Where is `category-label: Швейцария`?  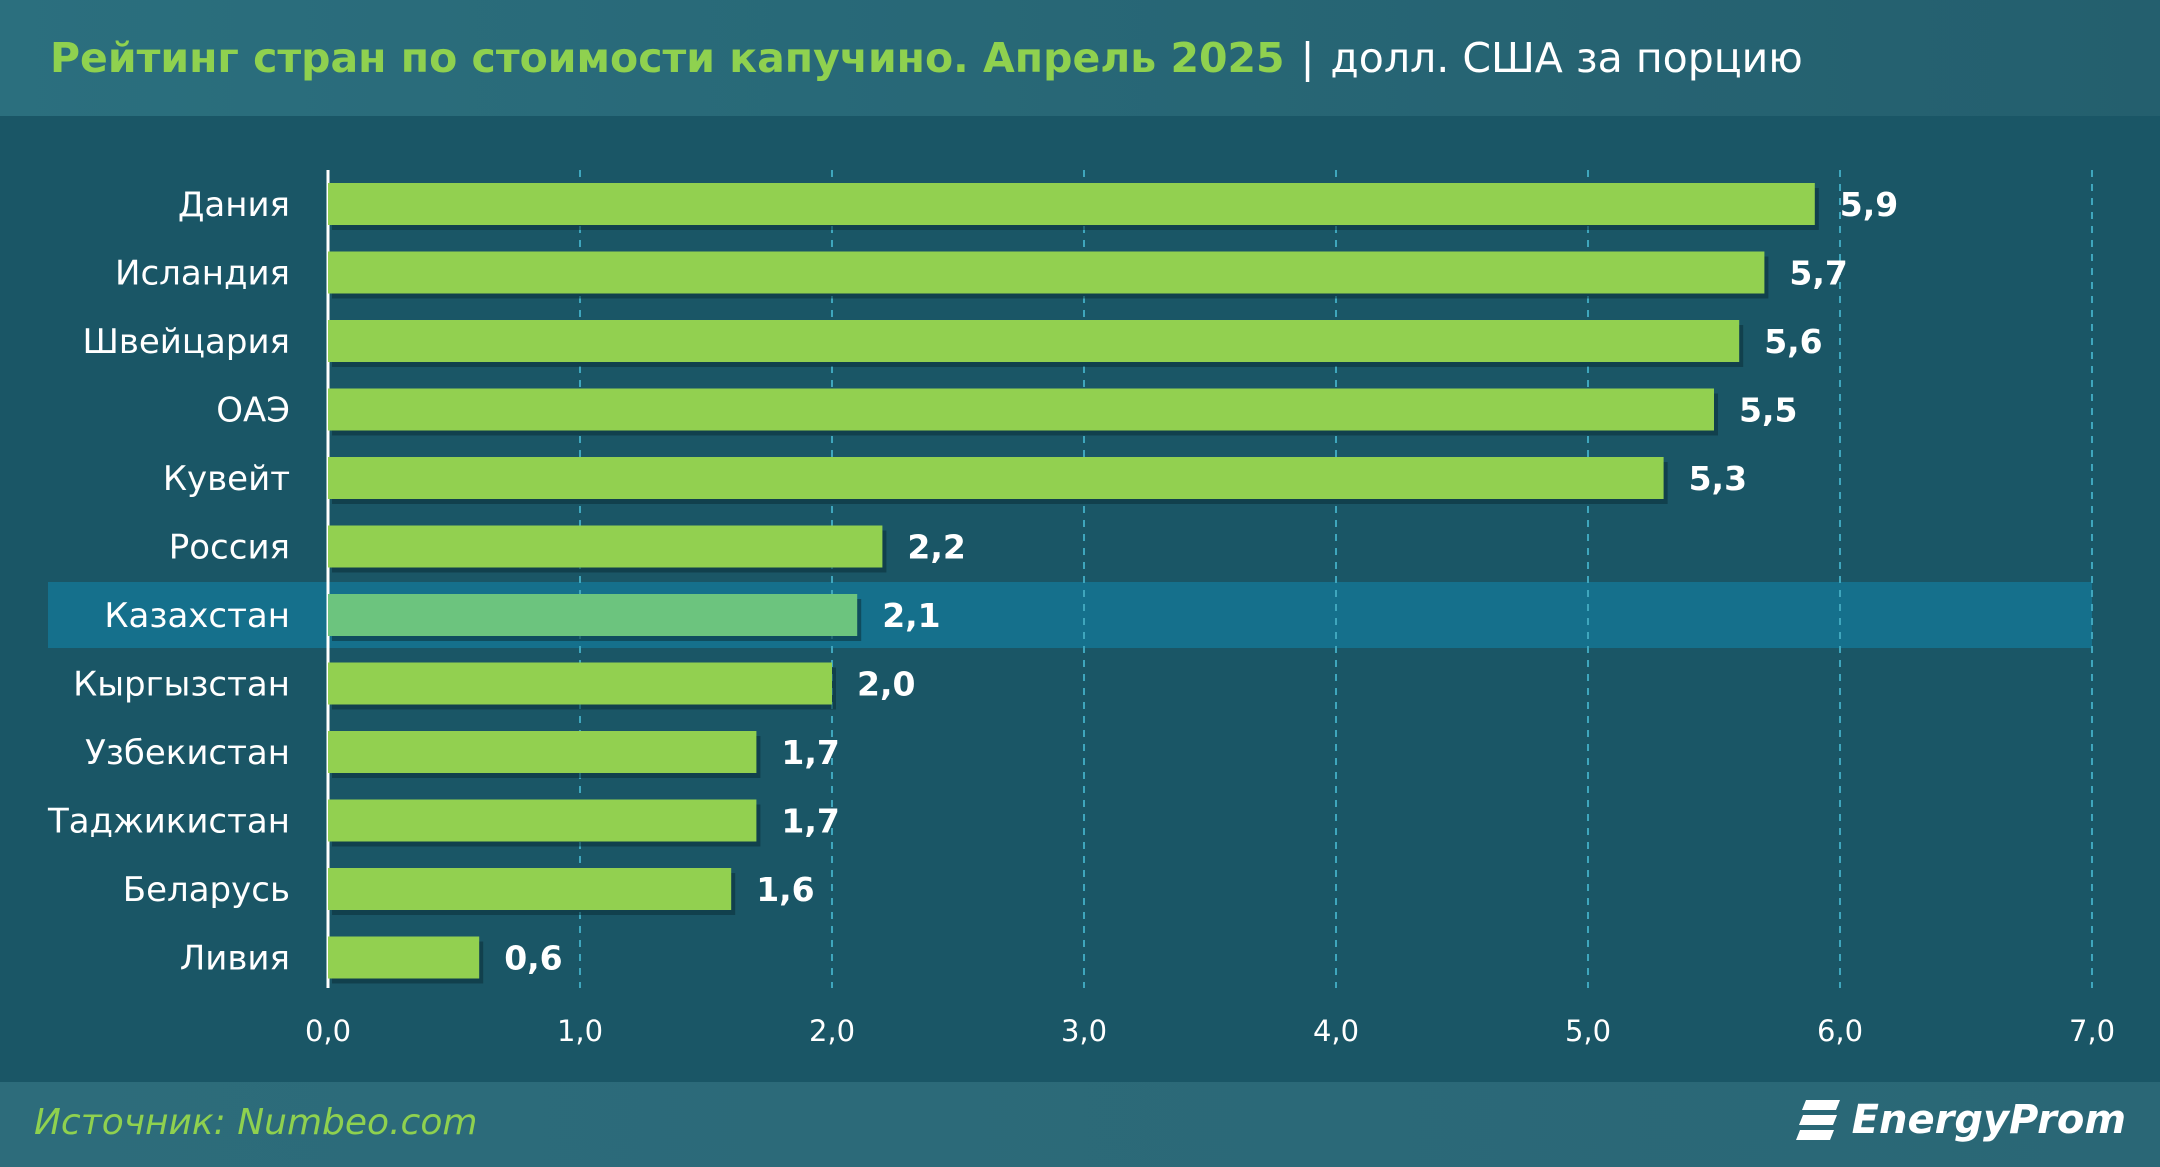 category-label: Швейцария is located at coordinates (186, 342).